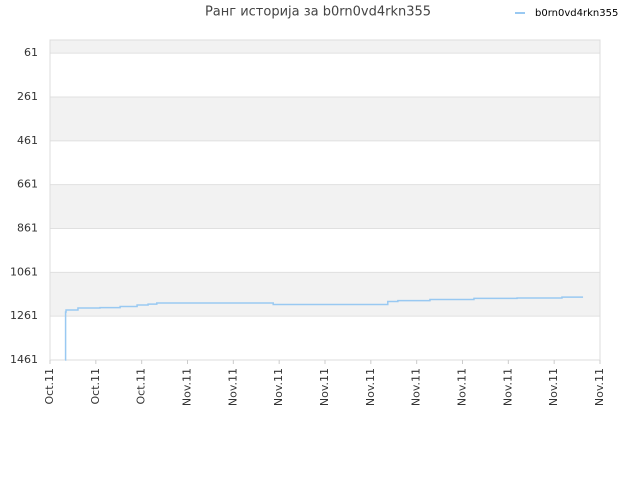  I want to click on y-tick-label: 861, so click(27, 227).